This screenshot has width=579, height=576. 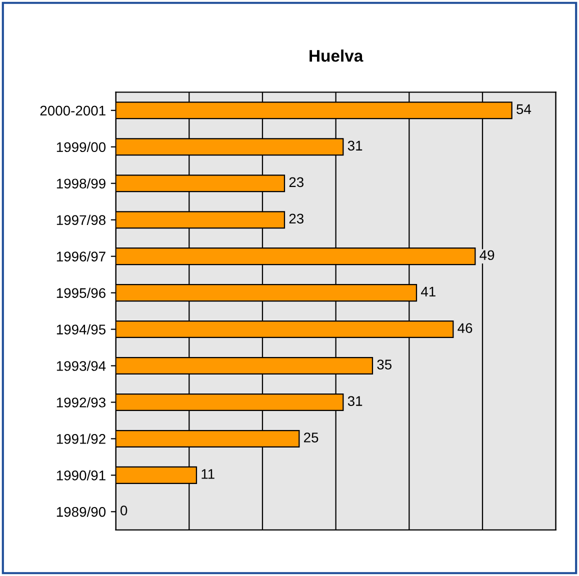 What do you see at coordinates (124, 511) in the screenshot?
I see `data-label: 0` at bounding box center [124, 511].